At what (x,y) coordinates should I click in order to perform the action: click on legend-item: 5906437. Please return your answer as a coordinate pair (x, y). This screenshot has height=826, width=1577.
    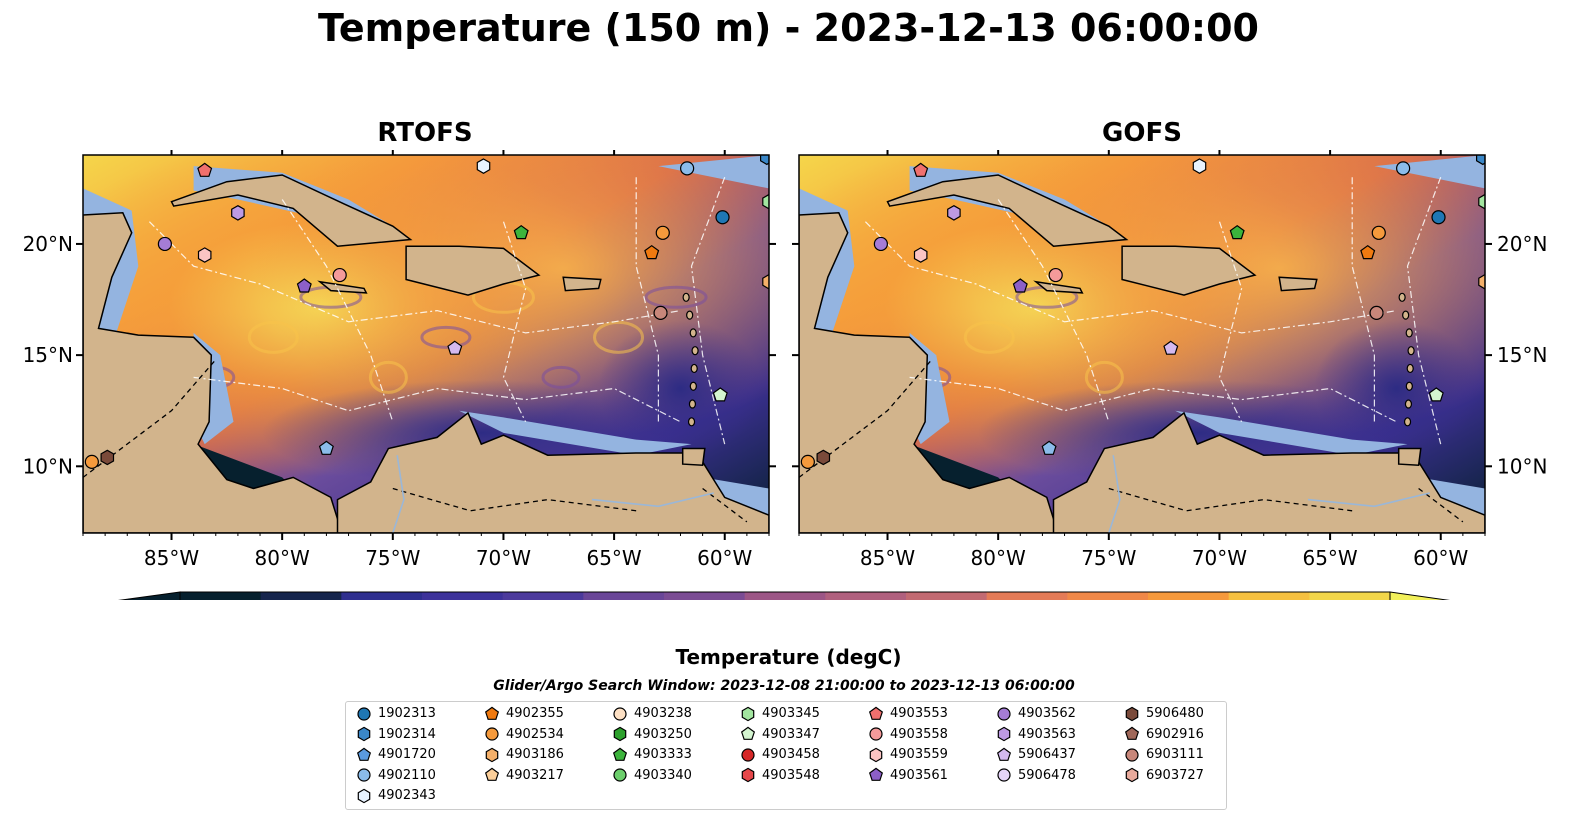
    Looking at the image, I should click on (1036, 755).